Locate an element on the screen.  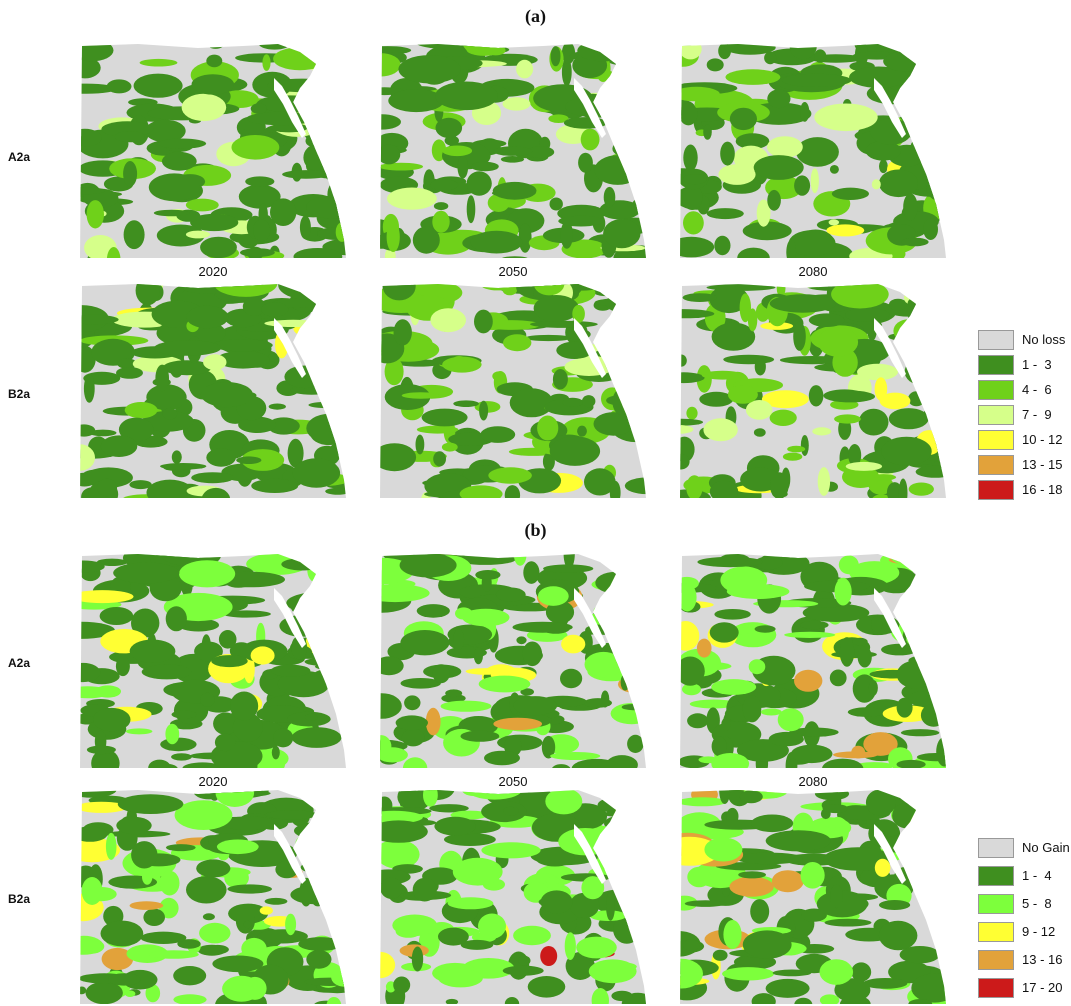
gulf-water is located at coordinates (590, 854).